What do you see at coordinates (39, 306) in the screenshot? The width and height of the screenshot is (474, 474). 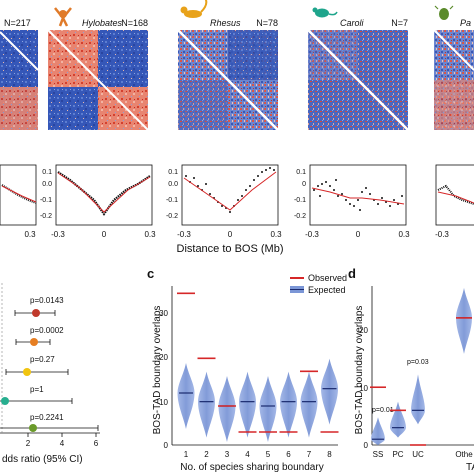 I see `forest-row-0: p=0.0143` at bounding box center [39, 306].